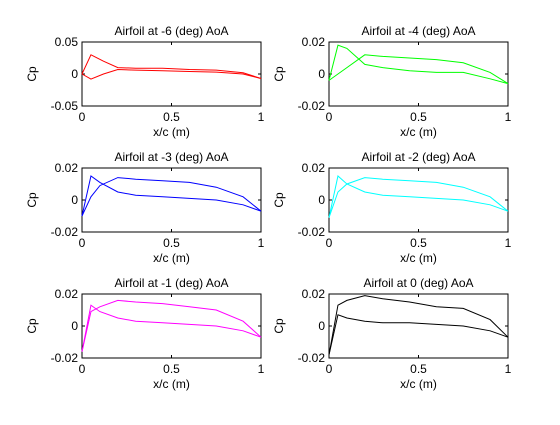  Describe the element at coordinates (171, 31) in the screenshot. I see `chart-title: Airfoil at -6 (deg) AoA` at that location.